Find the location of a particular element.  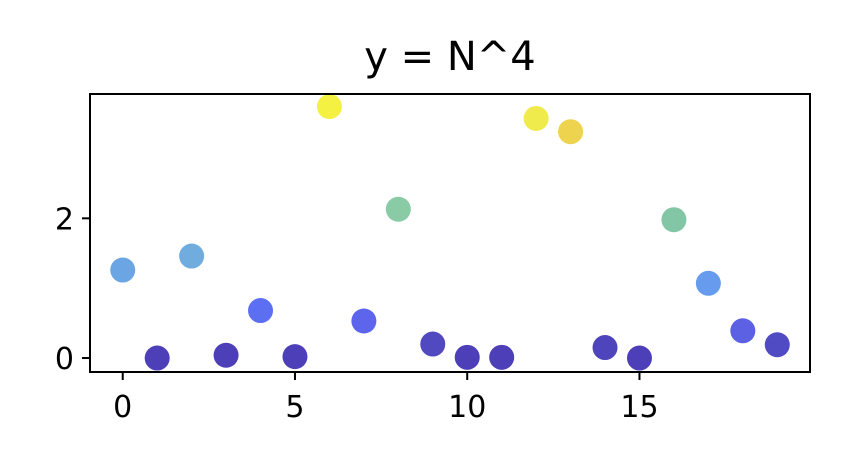

y-axis-ticks: 02 is located at coordinates (72, 289).